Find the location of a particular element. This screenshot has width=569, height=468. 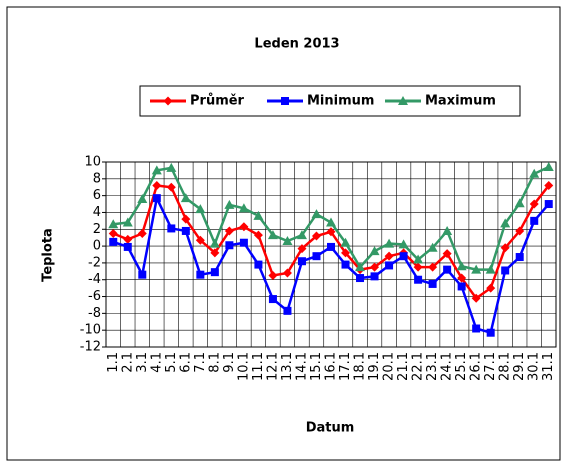

x-tick-label: 29.1 is located at coordinates (519, 366).